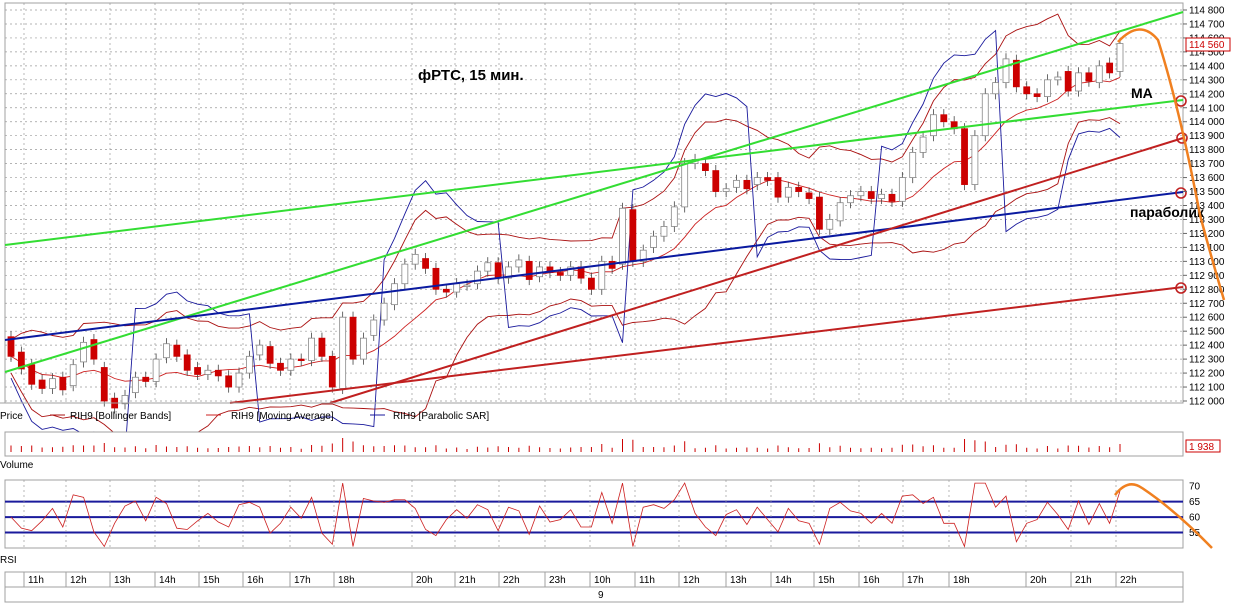 The width and height of the screenshot is (1233, 608). Describe the element at coordinates (647, 580) in the screenshot. I see `time-tick-label: 11h` at that location.